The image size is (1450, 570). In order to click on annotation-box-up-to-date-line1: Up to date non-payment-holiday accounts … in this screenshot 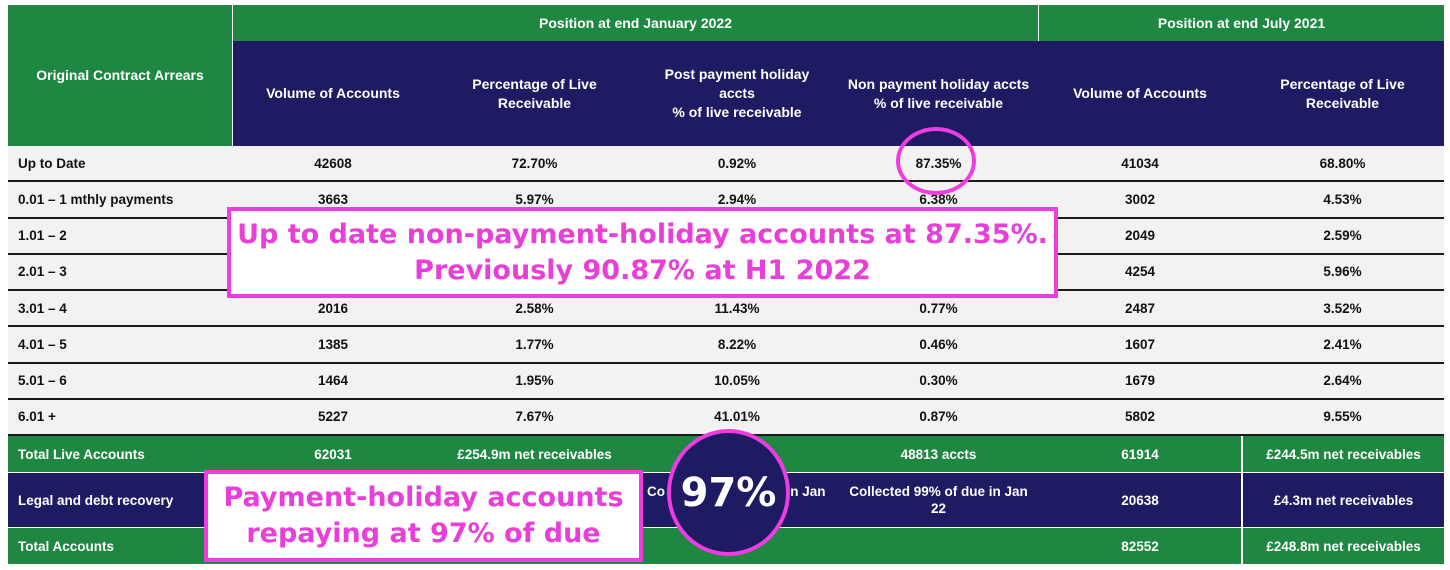, I will do `click(642, 234)`.